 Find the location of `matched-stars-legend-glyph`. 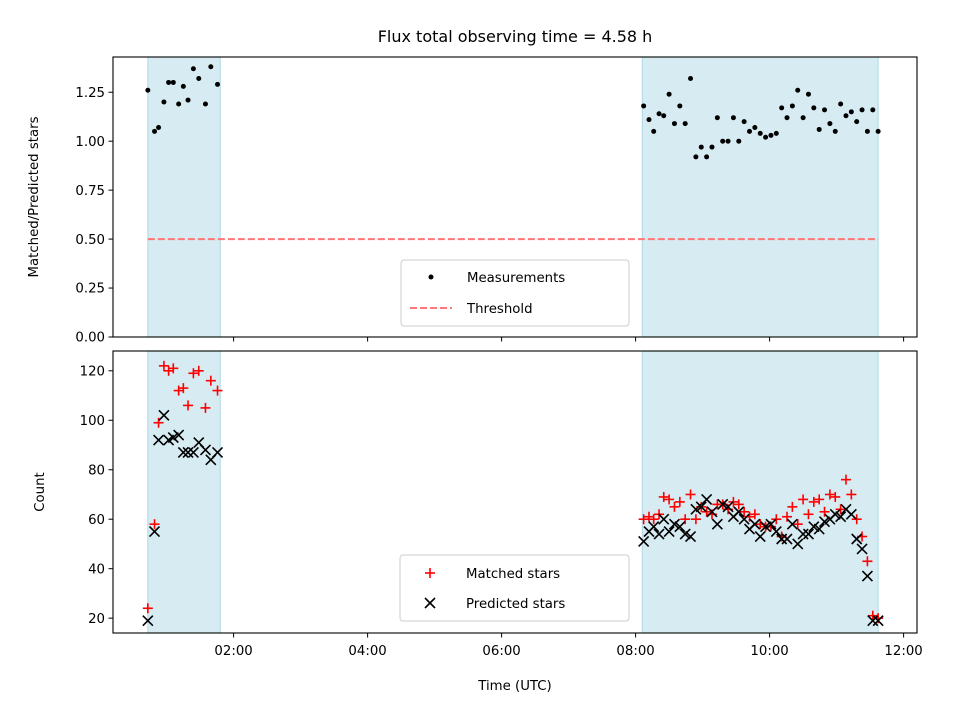

matched-stars-legend-glyph is located at coordinates (430, 573).